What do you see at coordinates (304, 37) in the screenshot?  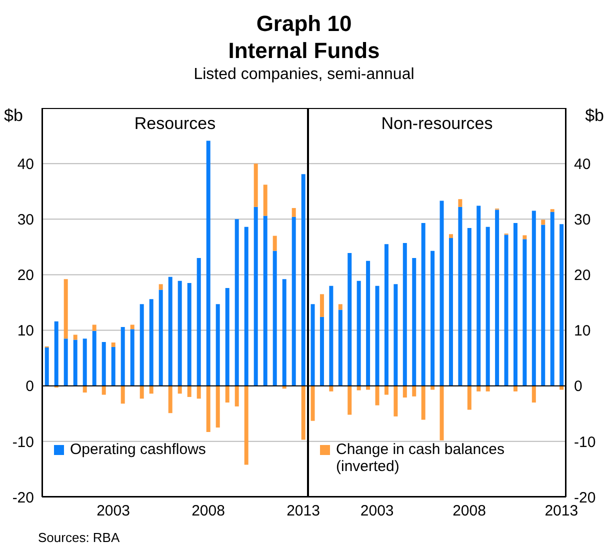 I see `chart-title: Graph 10 Internal Funds` at bounding box center [304, 37].